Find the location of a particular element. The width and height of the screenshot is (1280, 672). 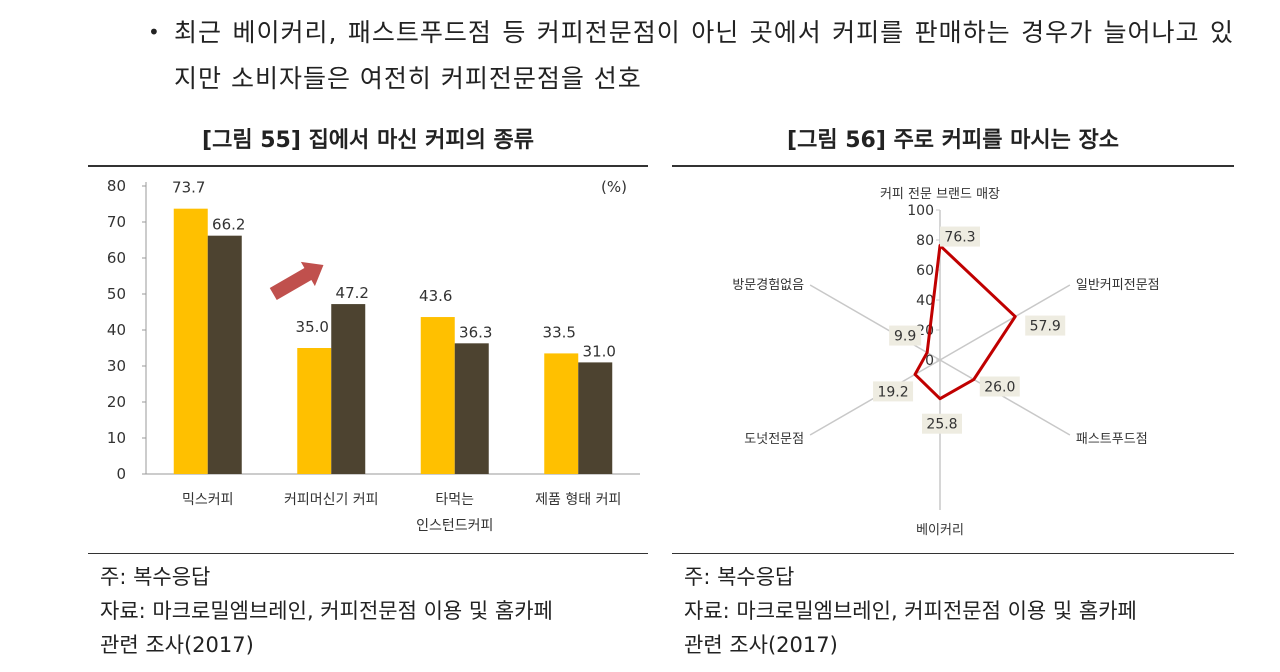

radar-tick-label: 100 is located at coordinates (920, 211).